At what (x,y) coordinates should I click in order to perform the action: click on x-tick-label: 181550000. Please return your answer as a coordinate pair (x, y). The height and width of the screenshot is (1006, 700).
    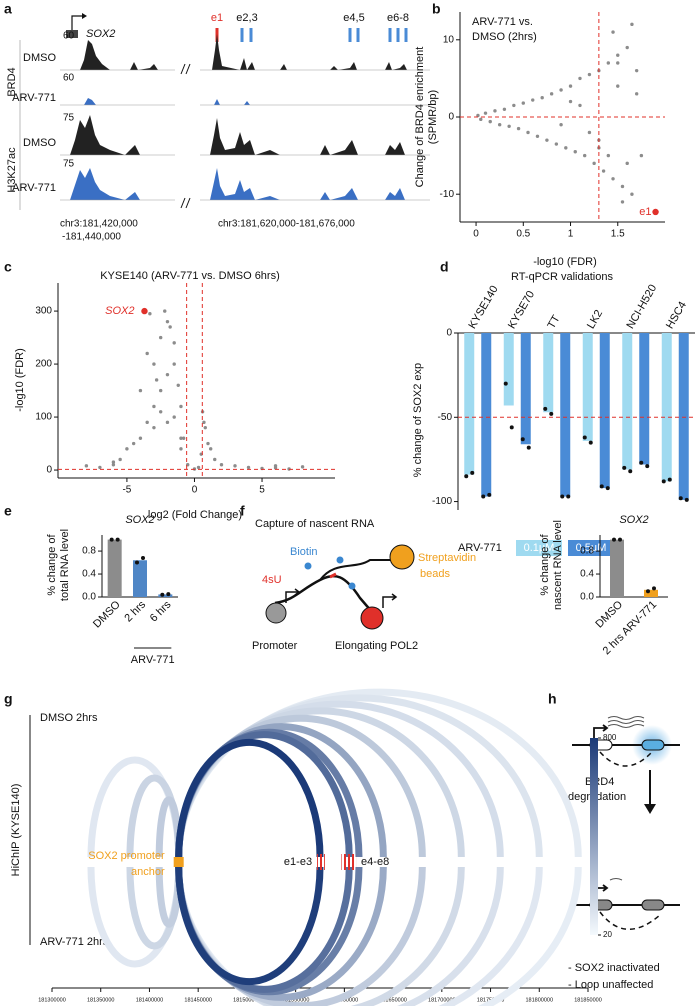
    Looking at the image, I should click on (296, 1000).